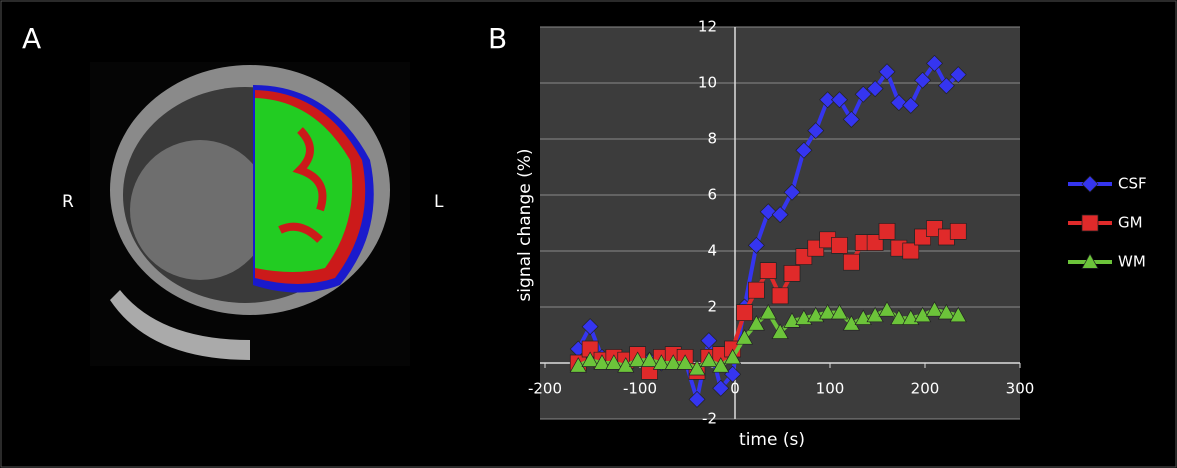 Image resolution: width=1177 pixels, height=468 pixels. Describe the element at coordinates (180, 325) in the screenshot. I see `jaw` at that location.